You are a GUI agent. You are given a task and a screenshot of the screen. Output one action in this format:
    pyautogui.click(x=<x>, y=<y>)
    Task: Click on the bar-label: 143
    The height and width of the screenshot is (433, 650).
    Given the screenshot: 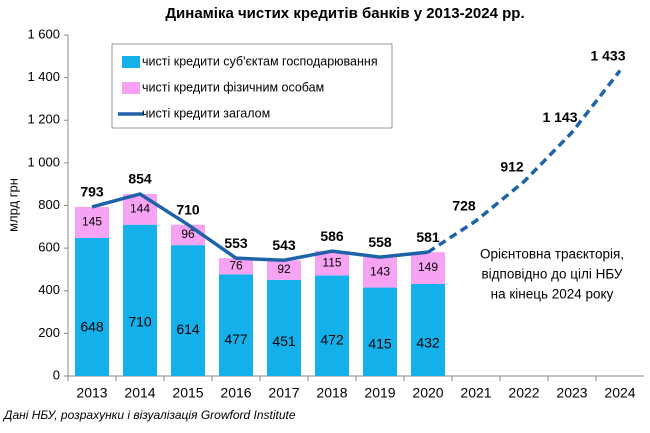 What is the action you would take?
    pyautogui.click(x=380, y=271)
    